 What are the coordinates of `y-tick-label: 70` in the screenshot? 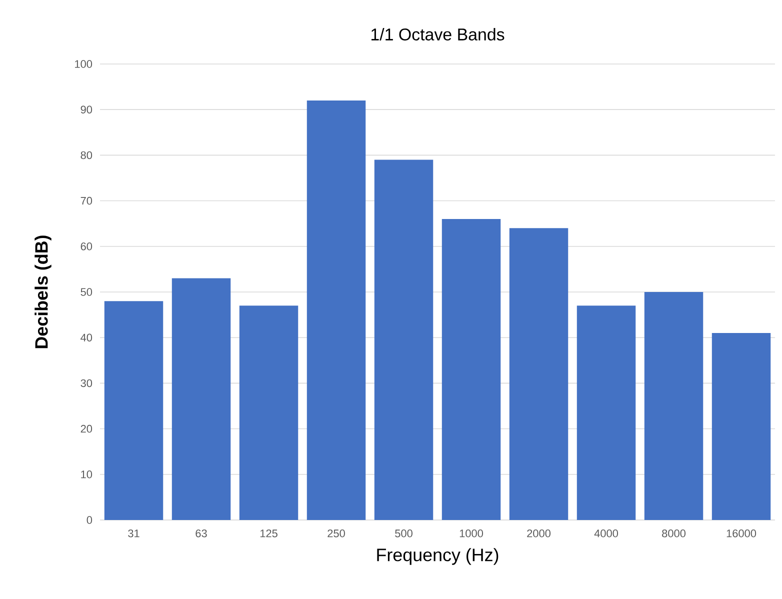 It's located at (86, 200).